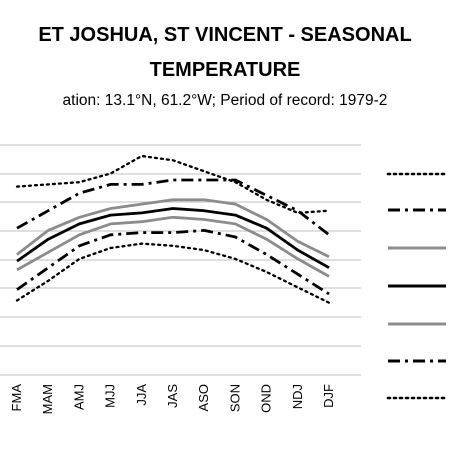 Image resolution: width=450 pixels, height=450 pixels. Describe the element at coordinates (47, 399) in the screenshot. I see `x-tick-label: MAM` at that location.